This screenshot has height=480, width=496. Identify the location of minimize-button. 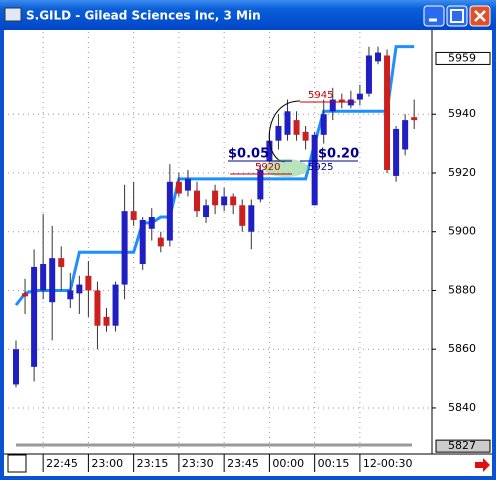
(434, 16).